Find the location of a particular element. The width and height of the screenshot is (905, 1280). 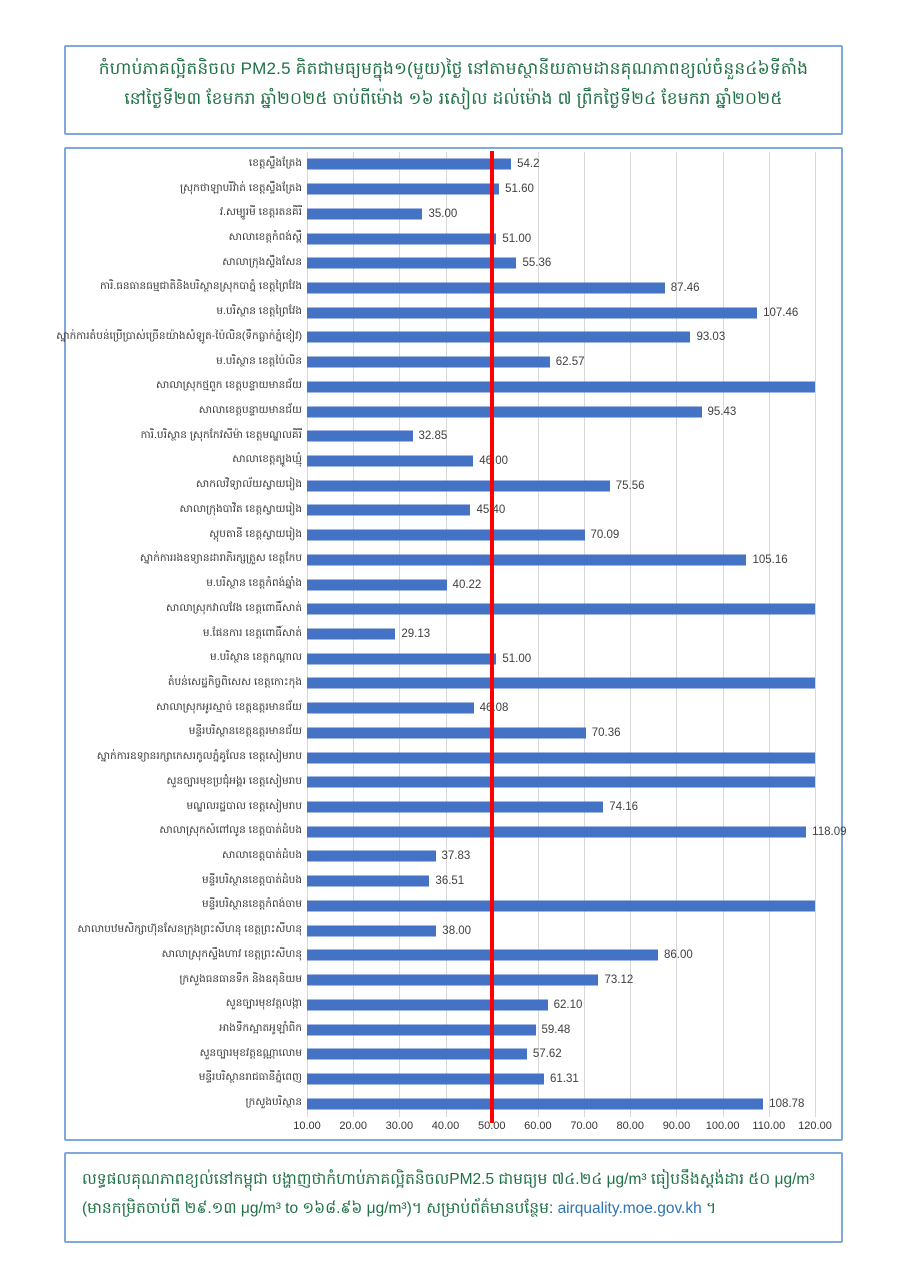

chart-row: ម.បរិស្ថាន ខេត្តកណ្តាល 51.00 is located at coordinates (453, 658).